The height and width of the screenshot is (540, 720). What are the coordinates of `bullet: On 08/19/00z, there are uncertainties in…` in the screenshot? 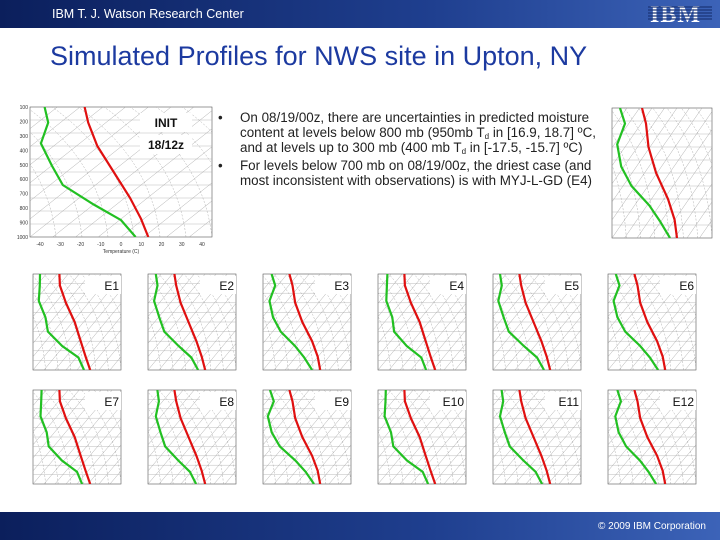 It's located at (408, 133).